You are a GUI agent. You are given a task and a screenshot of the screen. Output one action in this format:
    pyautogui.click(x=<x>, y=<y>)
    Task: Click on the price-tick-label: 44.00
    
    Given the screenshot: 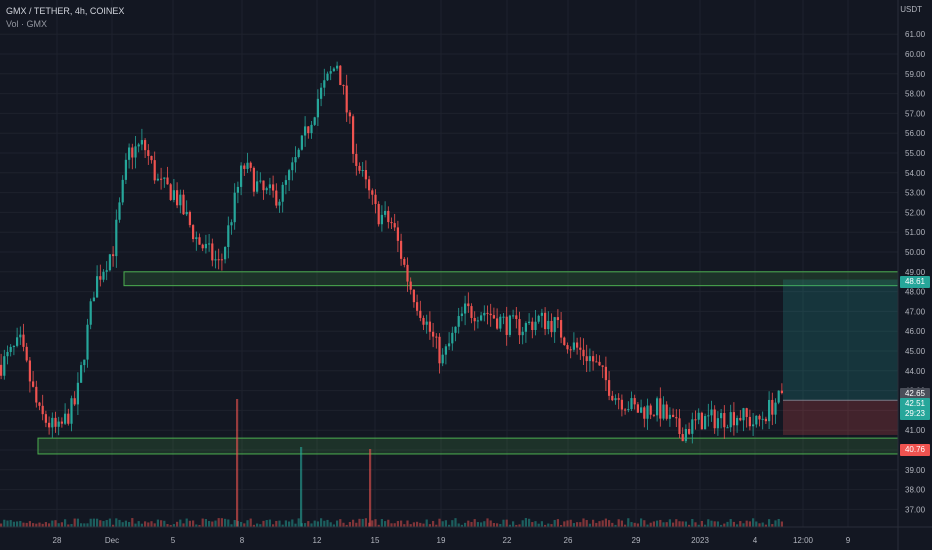 What is the action you would take?
    pyautogui.click(x=915, y=371)
    